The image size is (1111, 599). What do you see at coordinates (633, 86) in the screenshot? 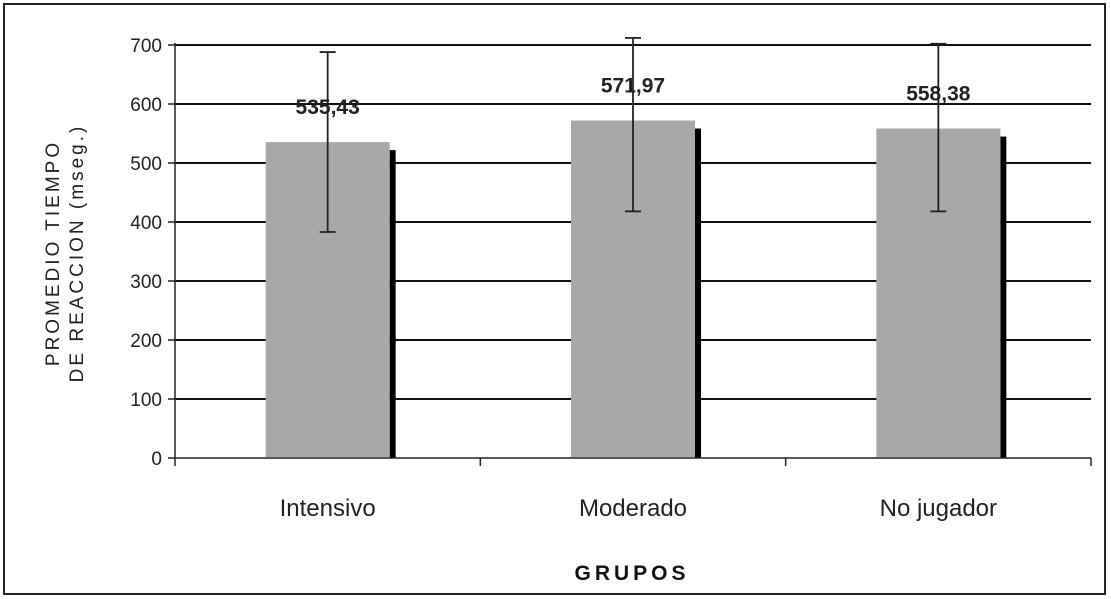
I see `data-label: 571,97` at bounding box center [633, 86].